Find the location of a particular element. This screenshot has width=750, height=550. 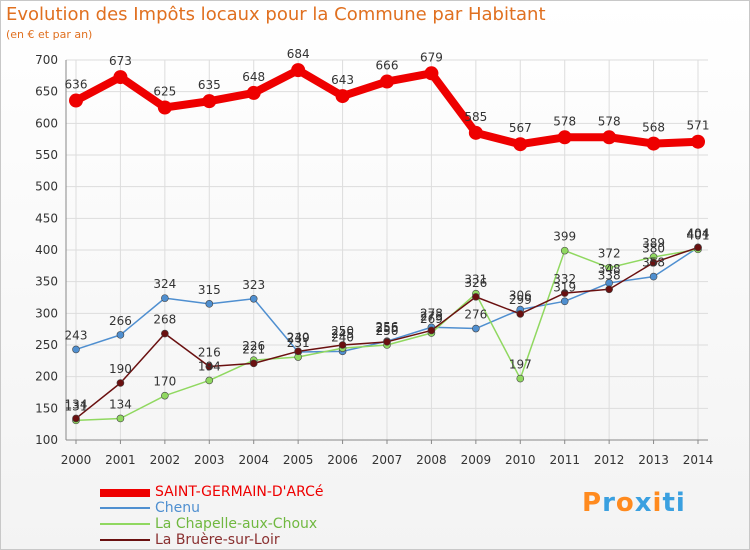

data-label: 679 is located at coordinates (431, 57).